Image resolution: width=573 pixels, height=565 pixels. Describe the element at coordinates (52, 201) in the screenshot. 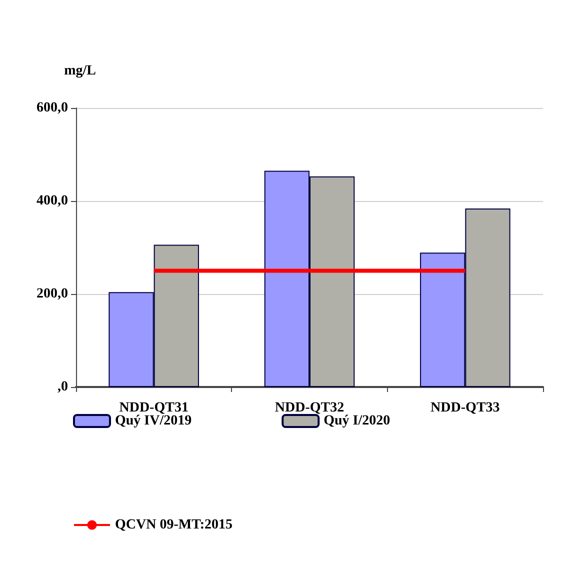

I see `y-tick-label: 400,0` at that location.